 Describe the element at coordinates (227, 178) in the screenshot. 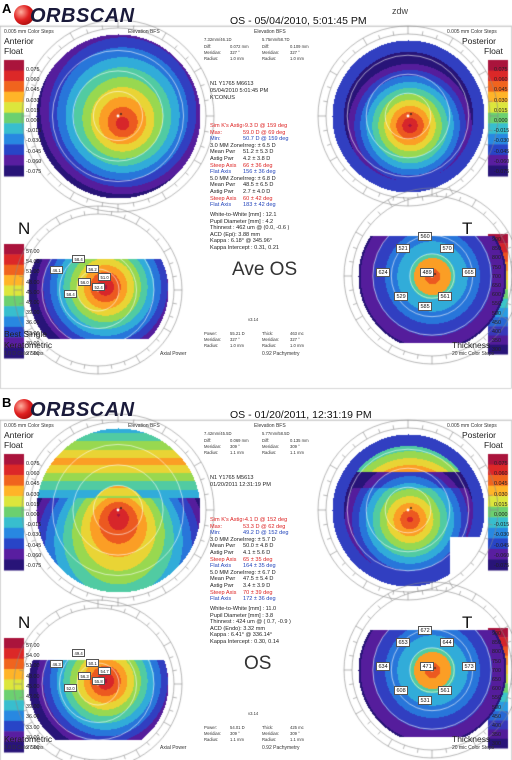

I see `simk-key: 5.0 MM Zone:` at that location.